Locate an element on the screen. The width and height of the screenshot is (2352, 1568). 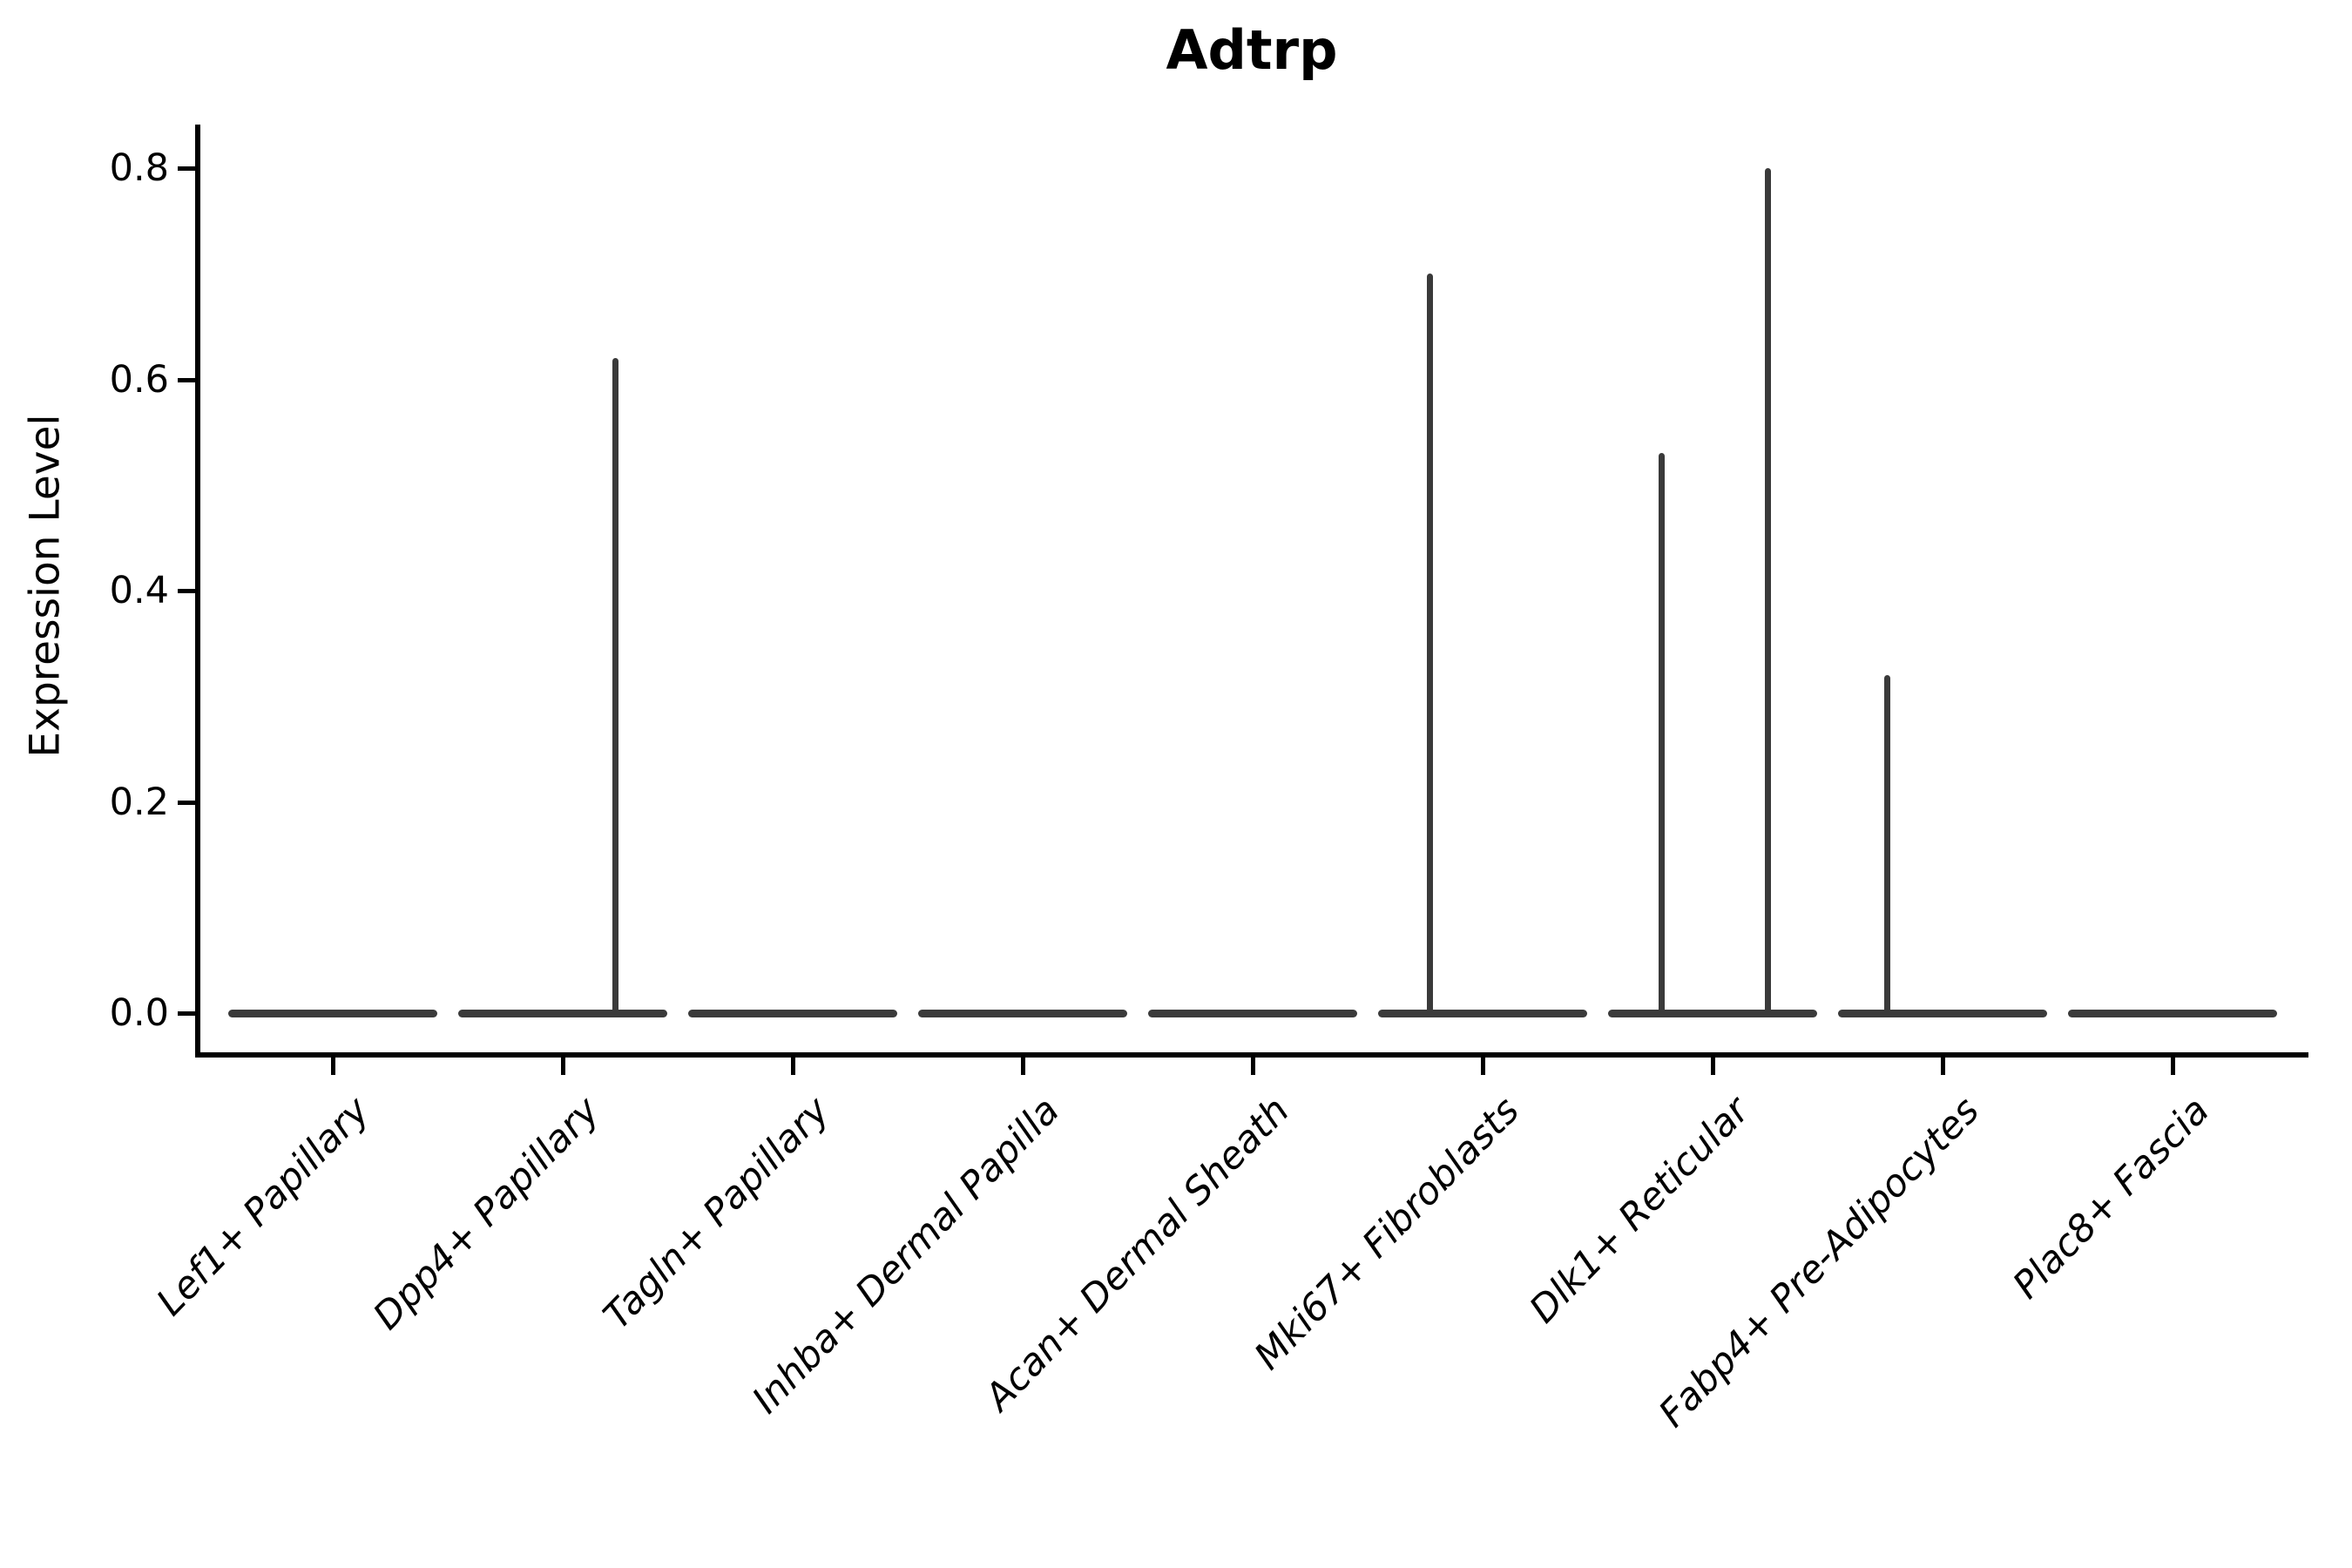
x-axis-spine is located at coordinates (1251, 1055).